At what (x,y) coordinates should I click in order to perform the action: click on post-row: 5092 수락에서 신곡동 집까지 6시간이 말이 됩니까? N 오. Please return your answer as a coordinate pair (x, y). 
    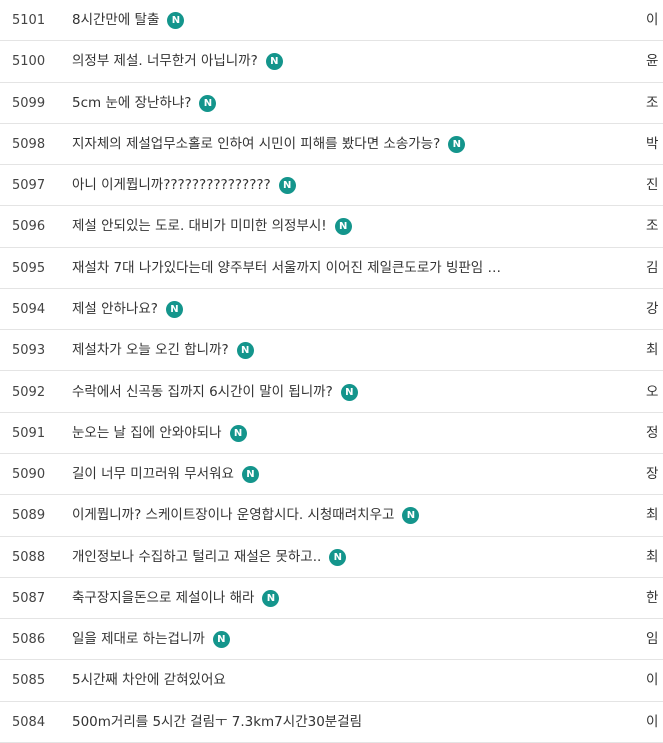
    Looking at the image, I should click on (331, 392).